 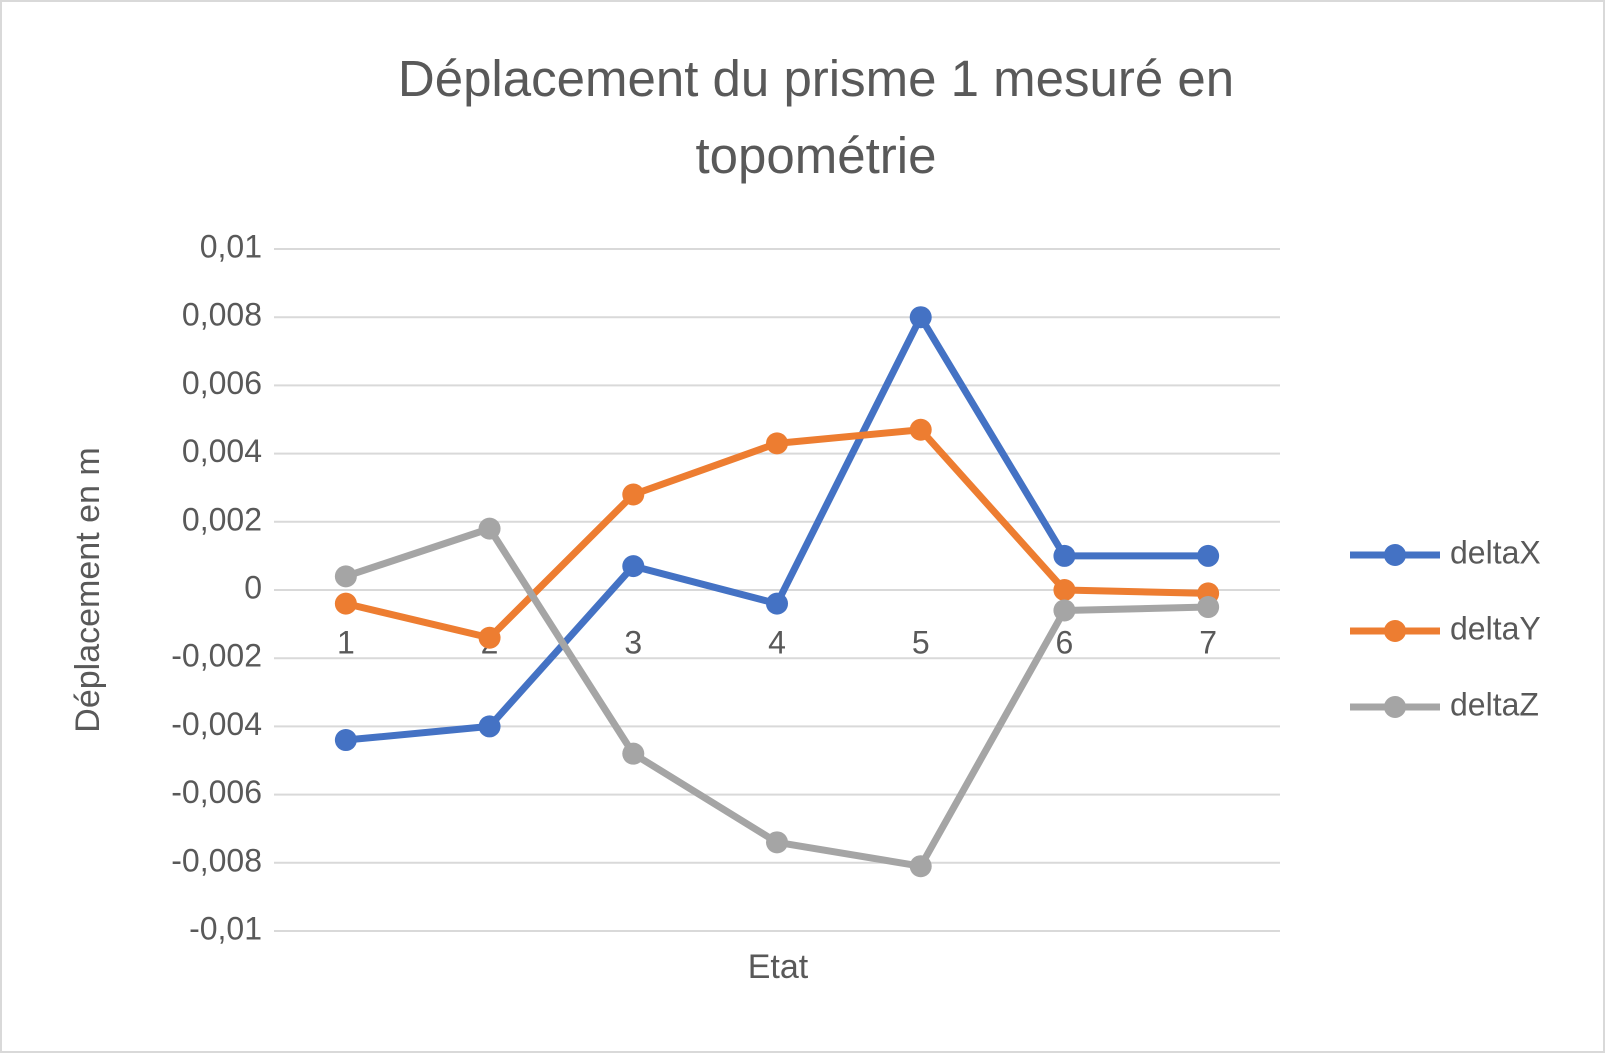 I want to click on y-tick-label: 0,01, so click(x=231, y=246).